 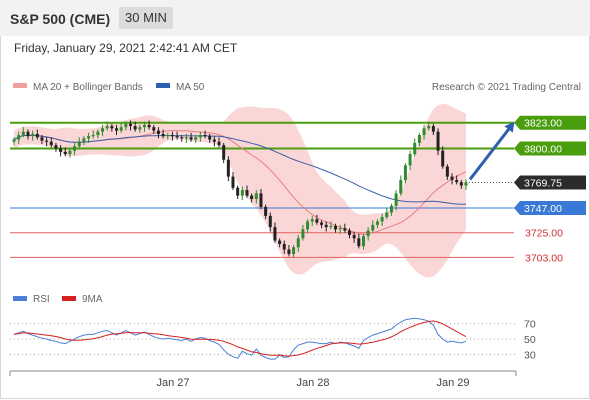 What do you see at coordinates (190, 87) in the screenshot?
I see `ma50-legend-label: MA 50` at bounding box center [190, 87].